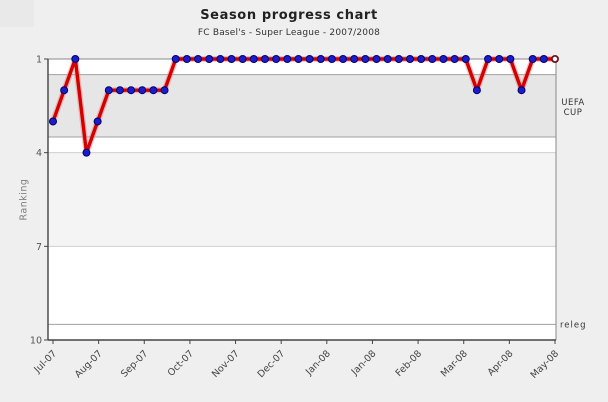  What do you see at coordinates (501, 363) in the screenshot?
I see `month-tick-label: Apr-08` at bounding box center [501, 363].